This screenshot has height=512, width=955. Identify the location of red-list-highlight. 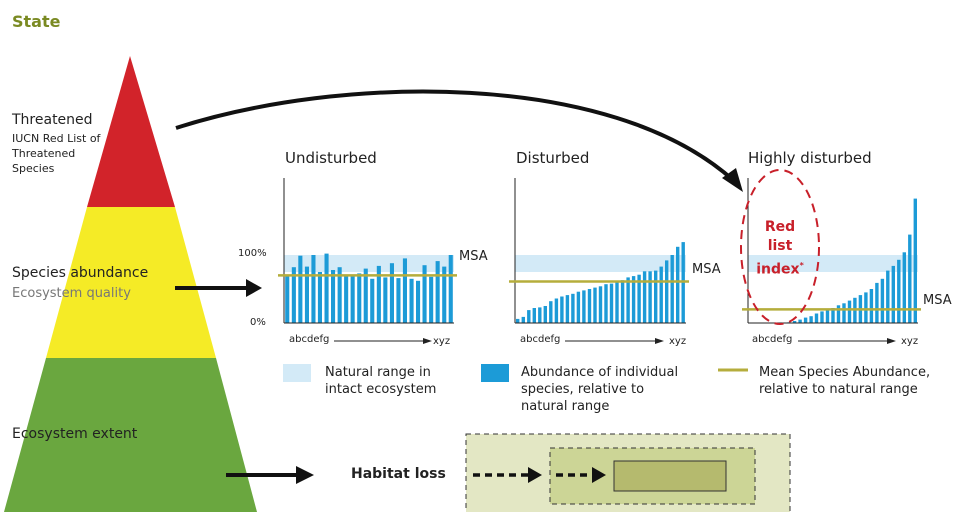
(780, 247).